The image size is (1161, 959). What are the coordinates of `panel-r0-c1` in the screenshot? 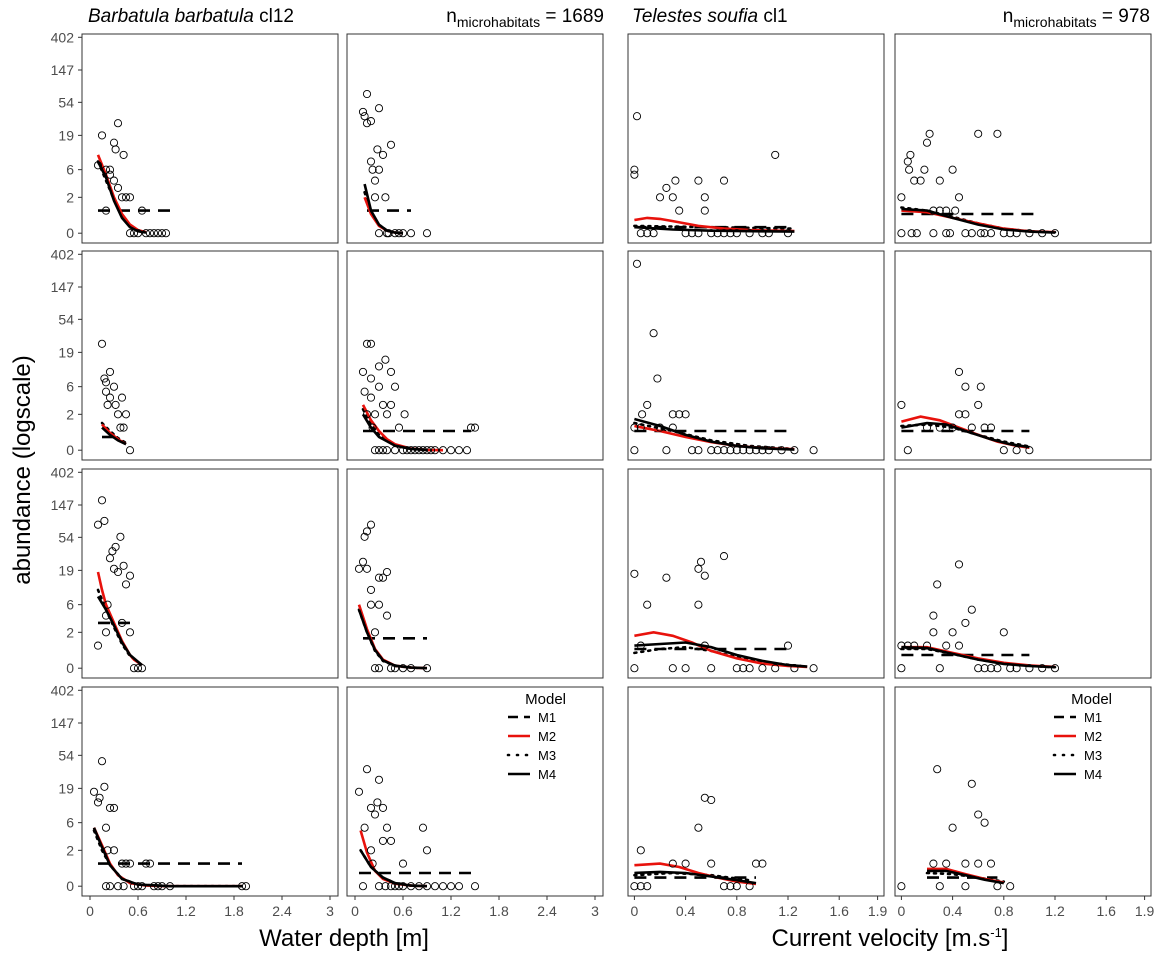 It's located at (475, 138).